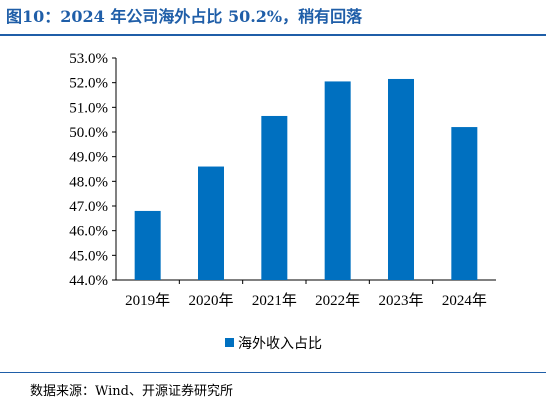  I want to click on y-tick-label: 50.0%, so click(88, 133).